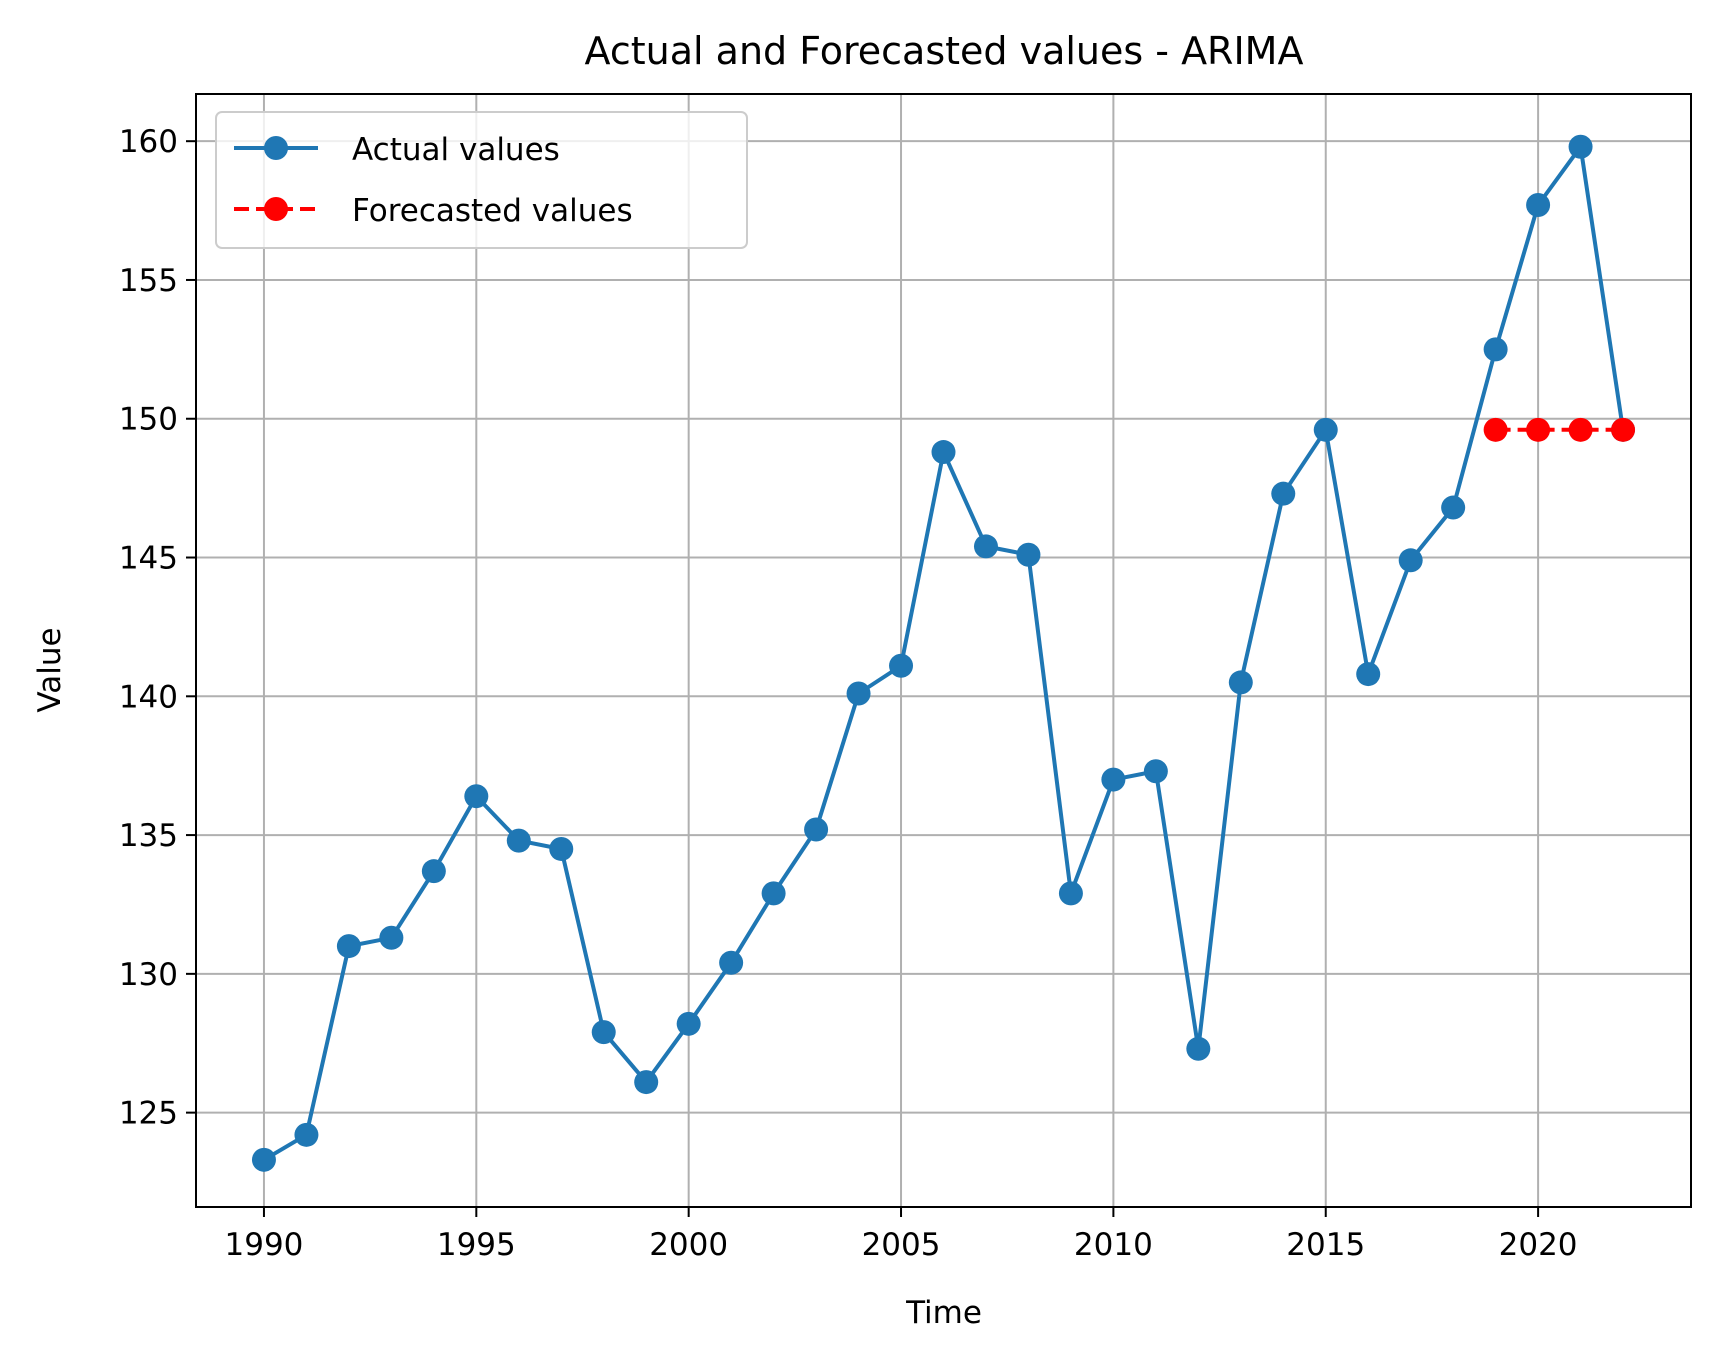  I want to click on legend-label-actual: Actual values, so click(456, 150).